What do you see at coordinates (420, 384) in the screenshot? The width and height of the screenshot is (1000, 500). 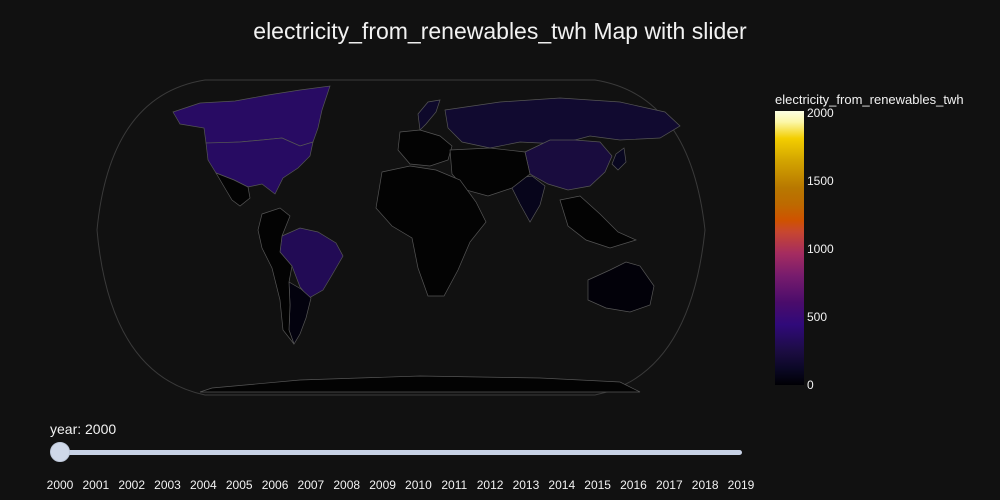 I see `country-antarctica` at bounding box center [420, 384].